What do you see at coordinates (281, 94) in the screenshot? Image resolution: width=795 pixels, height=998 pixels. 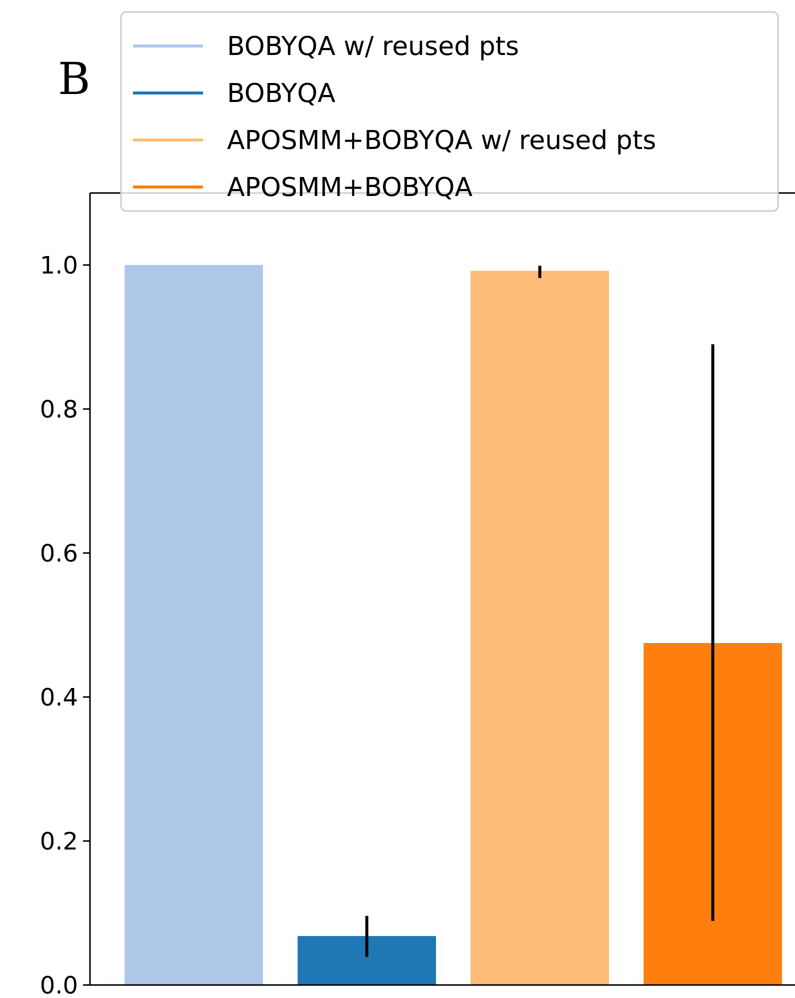 I see `legend-label: BOBYQA` at bounding box center [281, 94].